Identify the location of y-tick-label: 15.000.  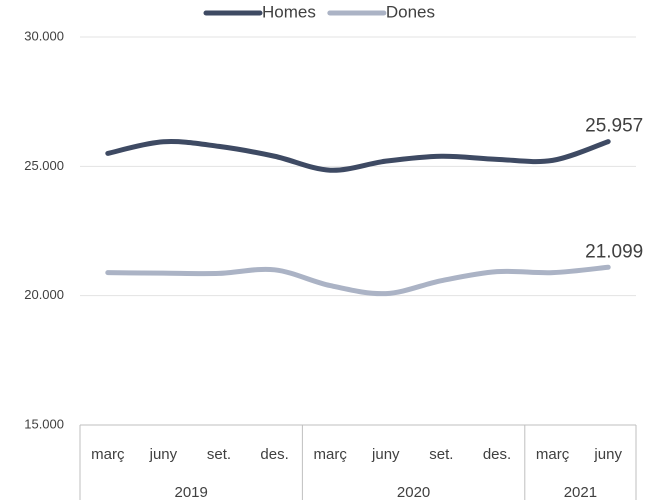
(44, 423).